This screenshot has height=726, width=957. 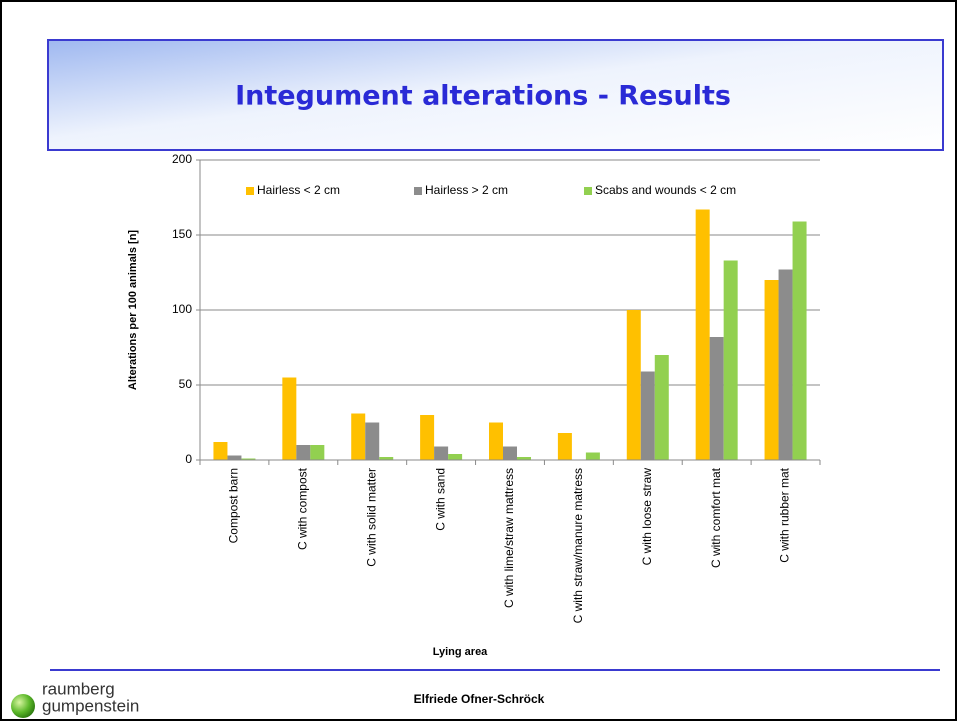 What do you see at coordinates (188, 459) in the screenshot?
I see `y-tick-label: 0` at bounding box center [188, 459].